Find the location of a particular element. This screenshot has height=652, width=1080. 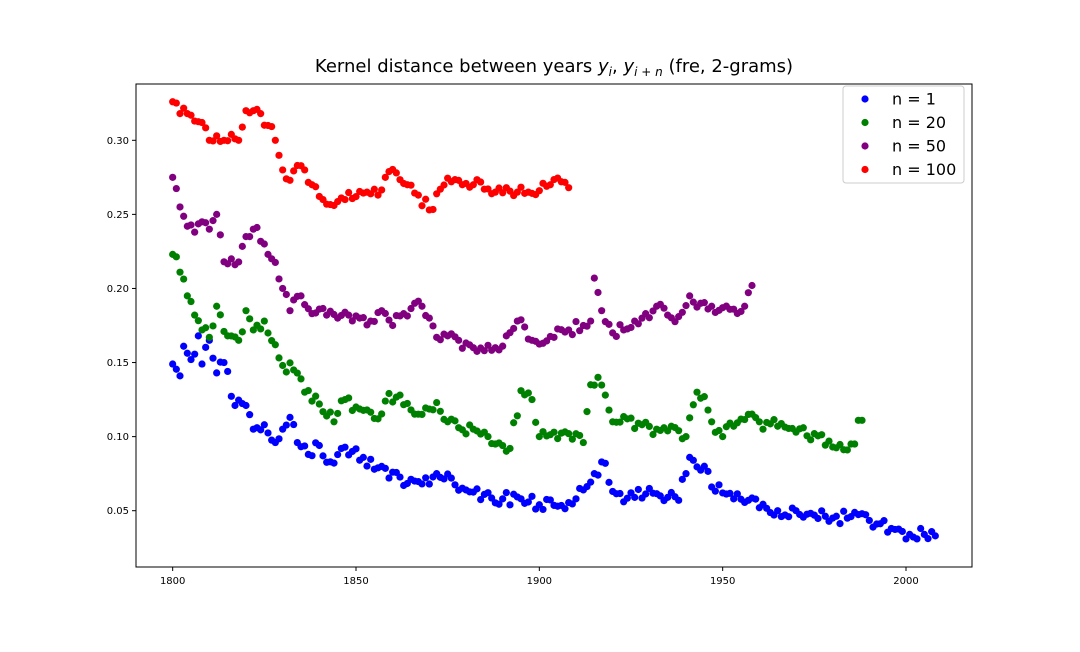

legend-box is located at coordinates (903, 134).